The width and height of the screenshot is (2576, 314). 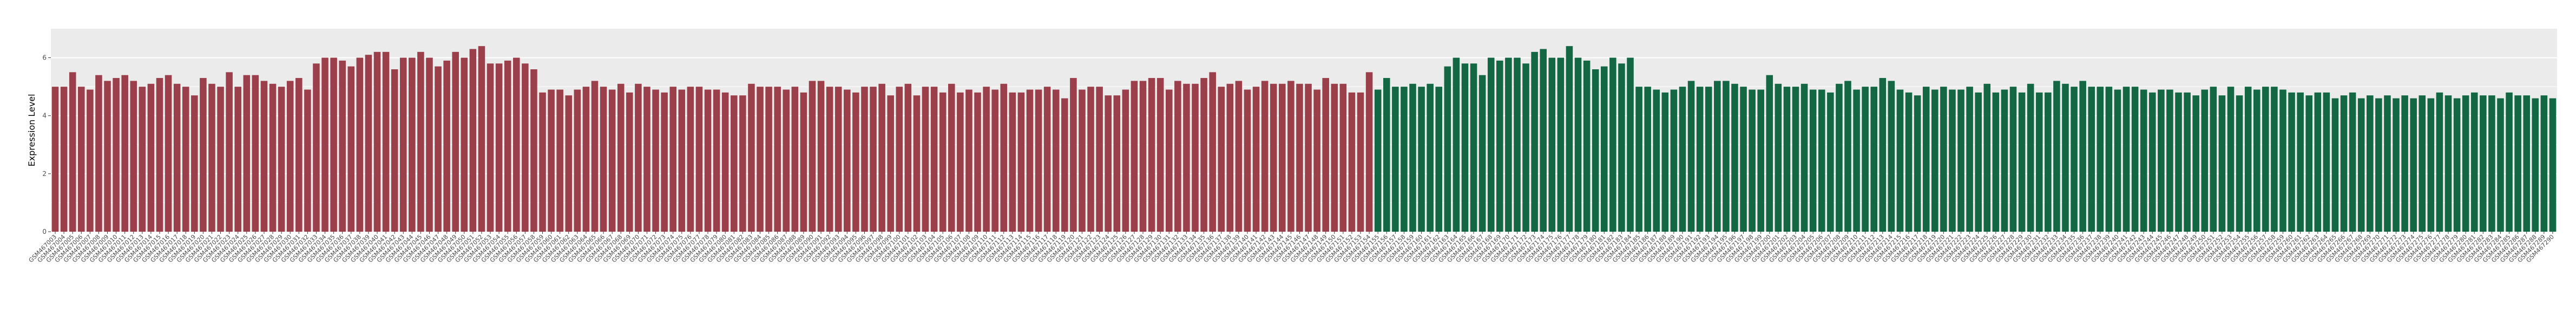 What do you see at coordinates (46, 145) in the screenshot?
I see `y-axis-ticks: 0 2 4 6` at bounding box center [46, 145].